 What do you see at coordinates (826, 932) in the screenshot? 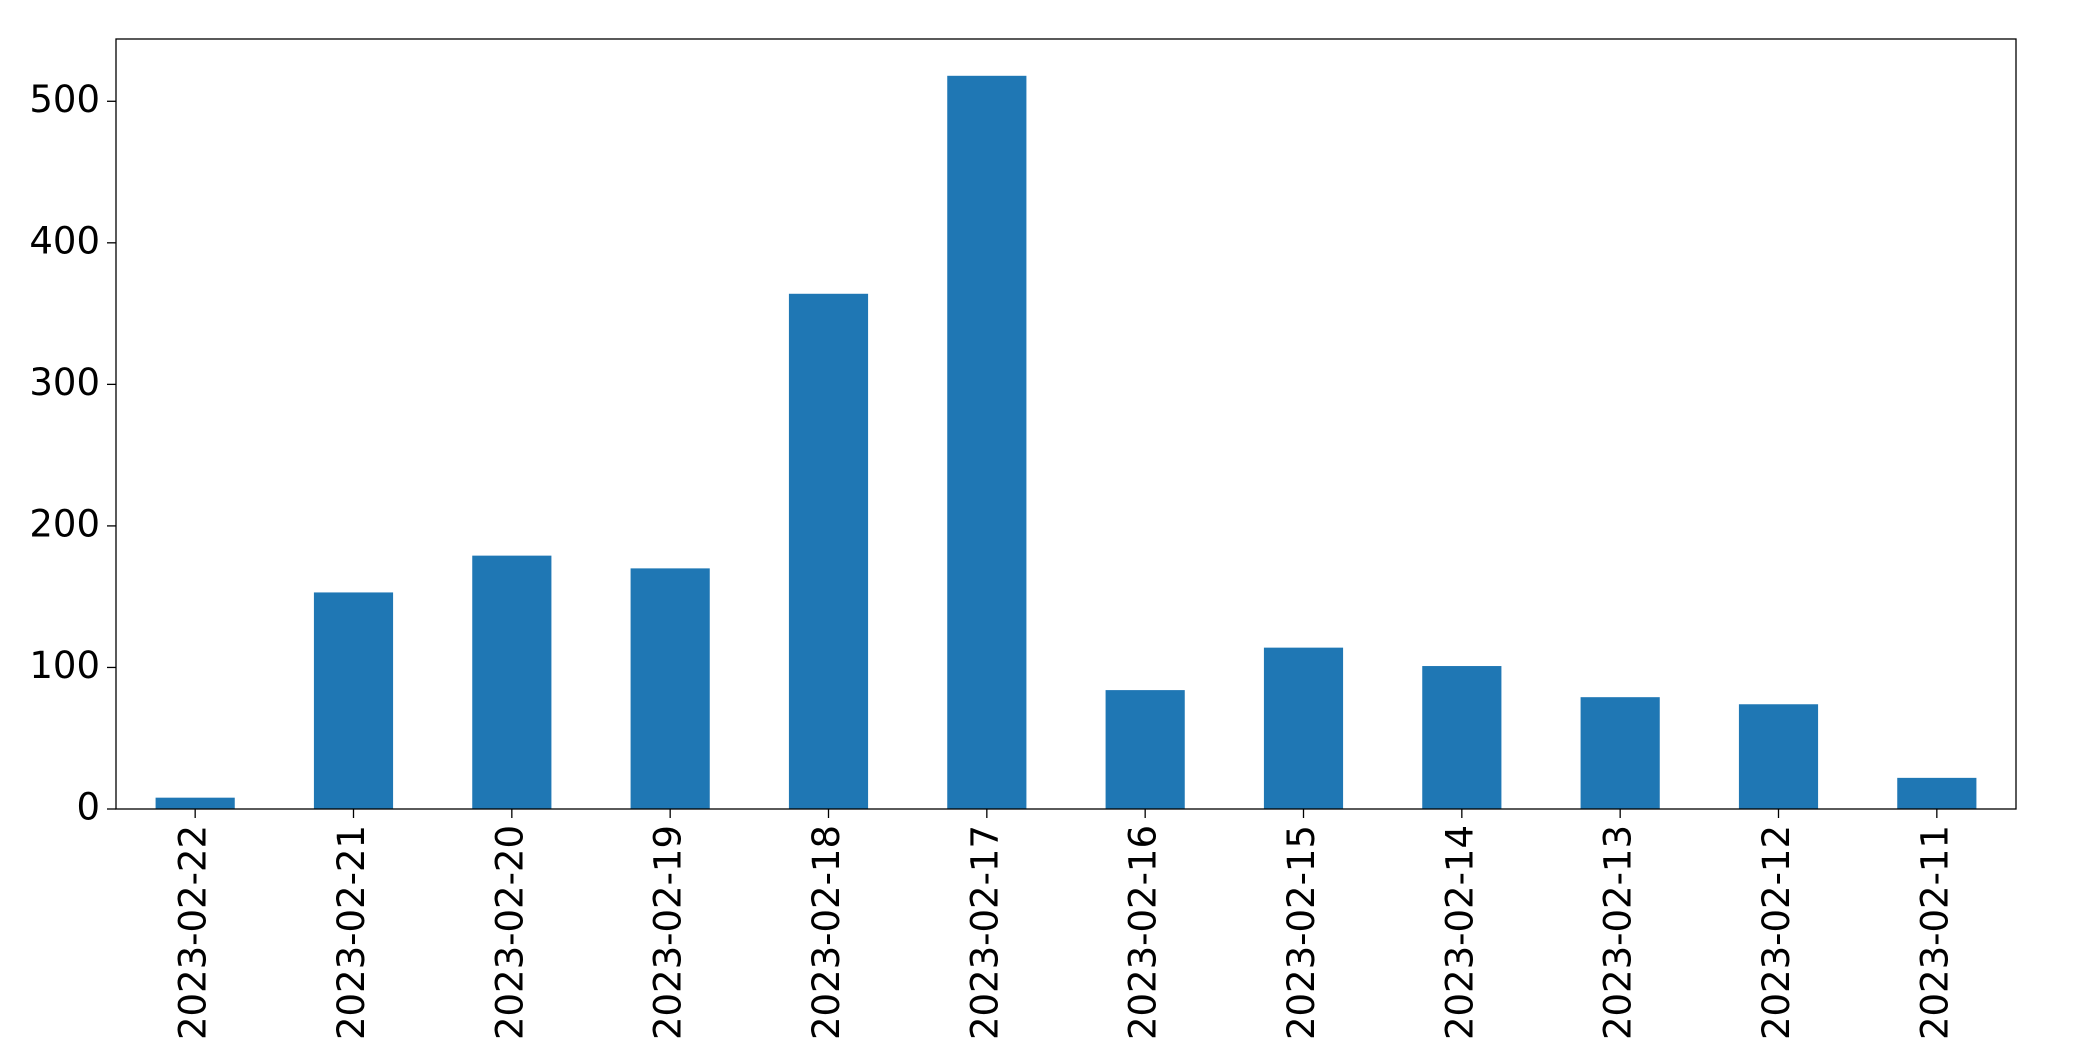
I see `x-tick-label: 2023-02-18` at bounding box center [826, 932].